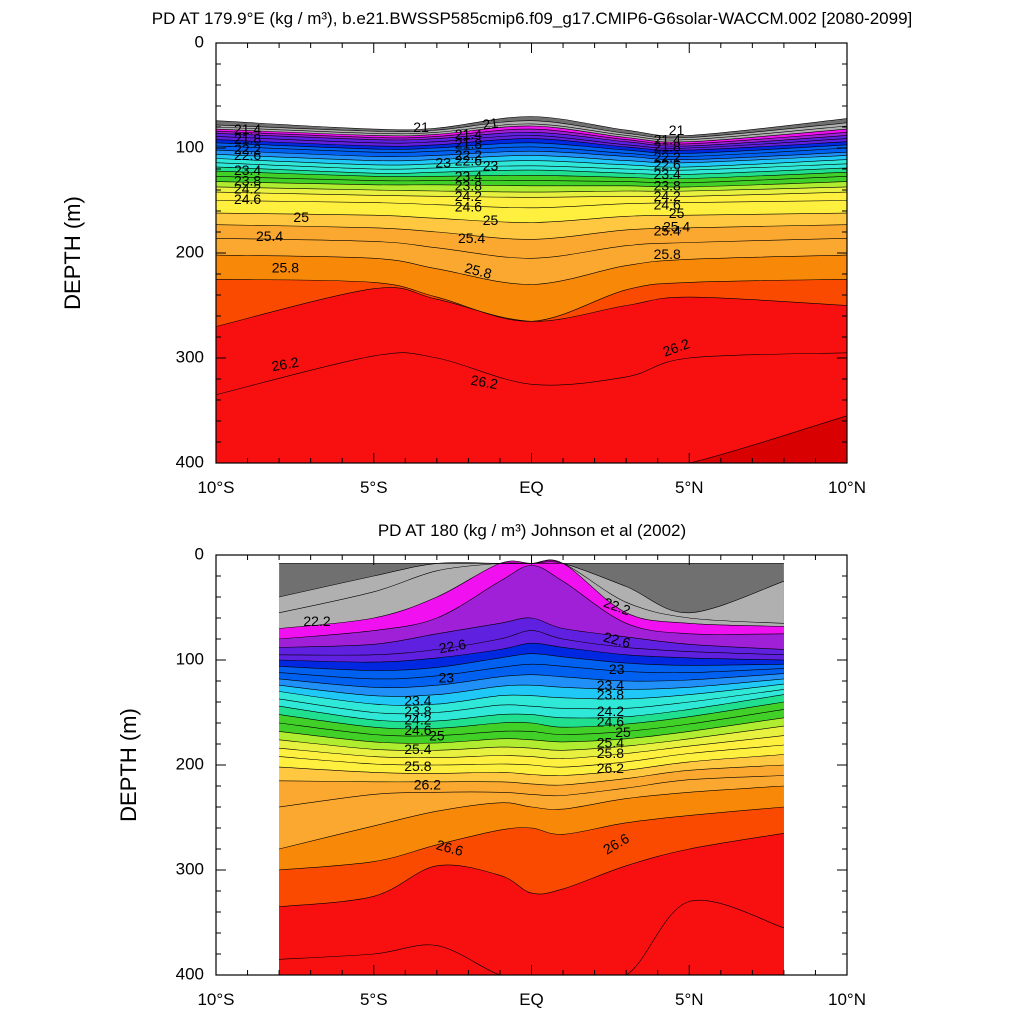 The width and height of the screenshot is (1024, 1024). I want to click on x-tick-label: 10°N, so click(847, 999).